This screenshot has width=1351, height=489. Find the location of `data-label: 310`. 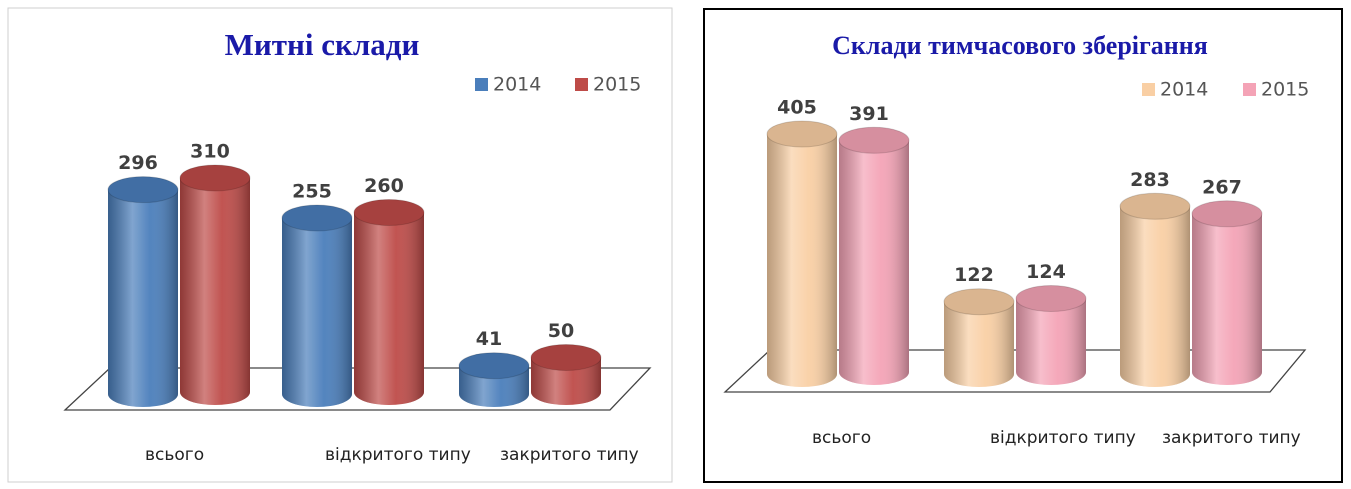

data-label: 310 is located at coordinates (210, 152).